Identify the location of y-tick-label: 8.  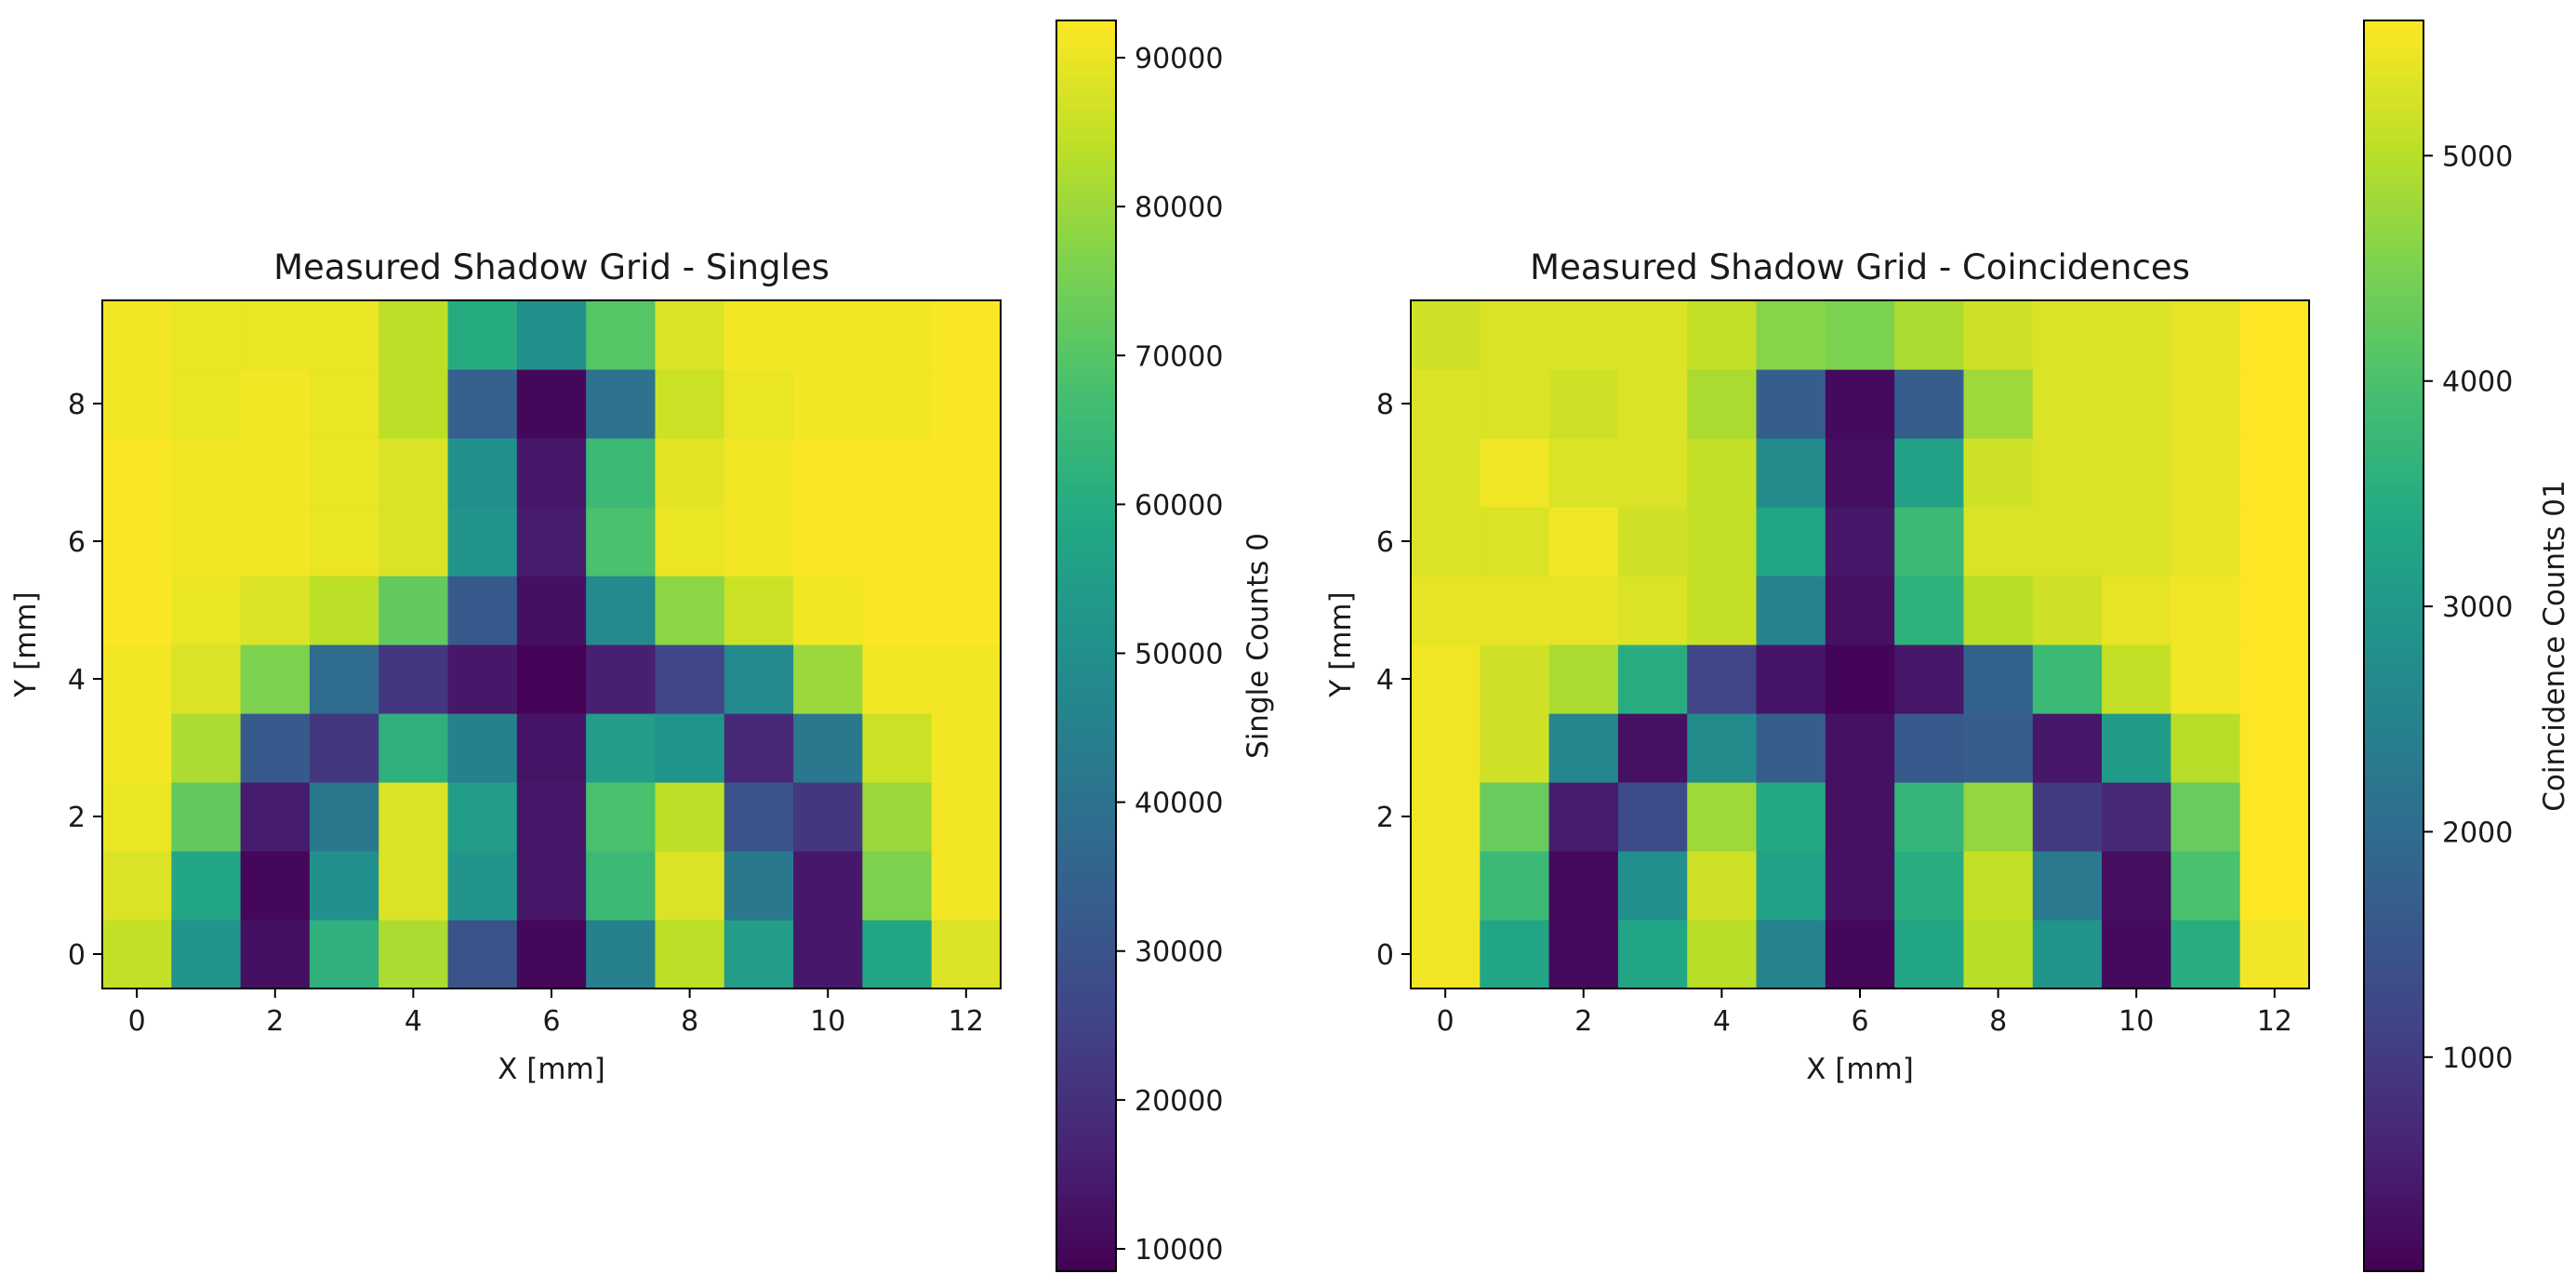
(77, 405).